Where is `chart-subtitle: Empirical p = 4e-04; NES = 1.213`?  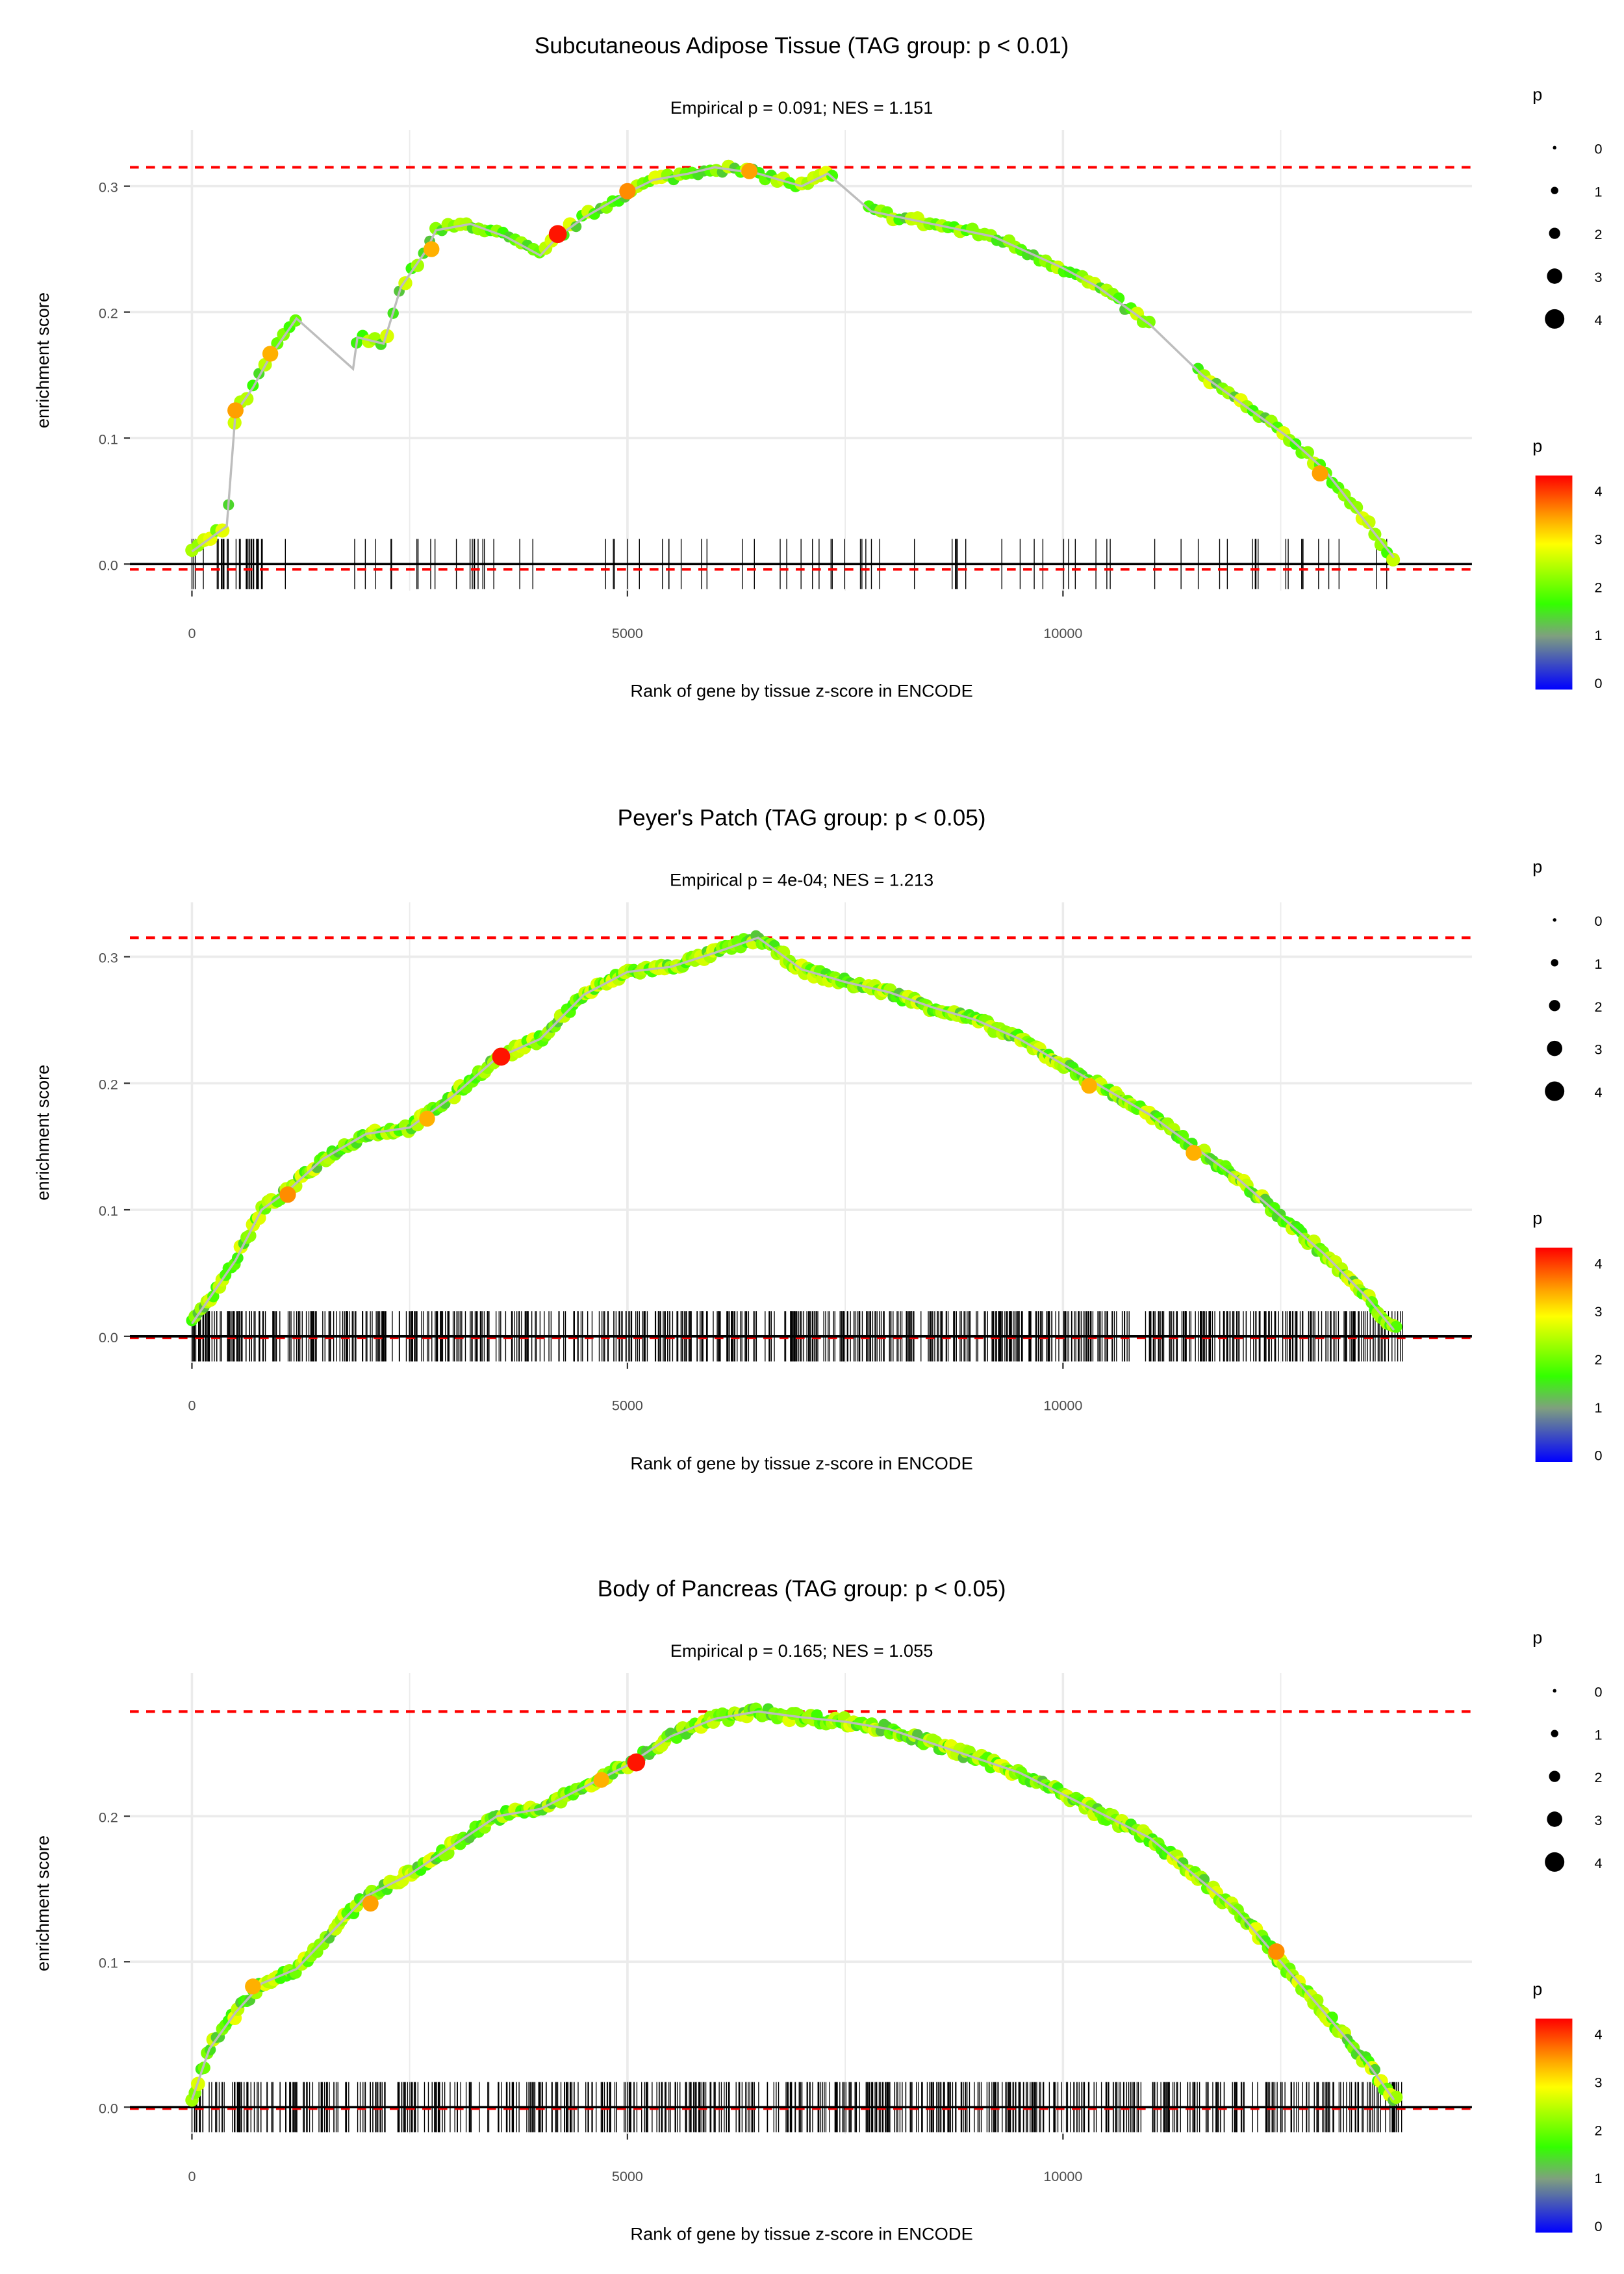 chart-subtitle: Empirical p = 4e-04; NES = 1.213 is located at coordinates (801, 880).